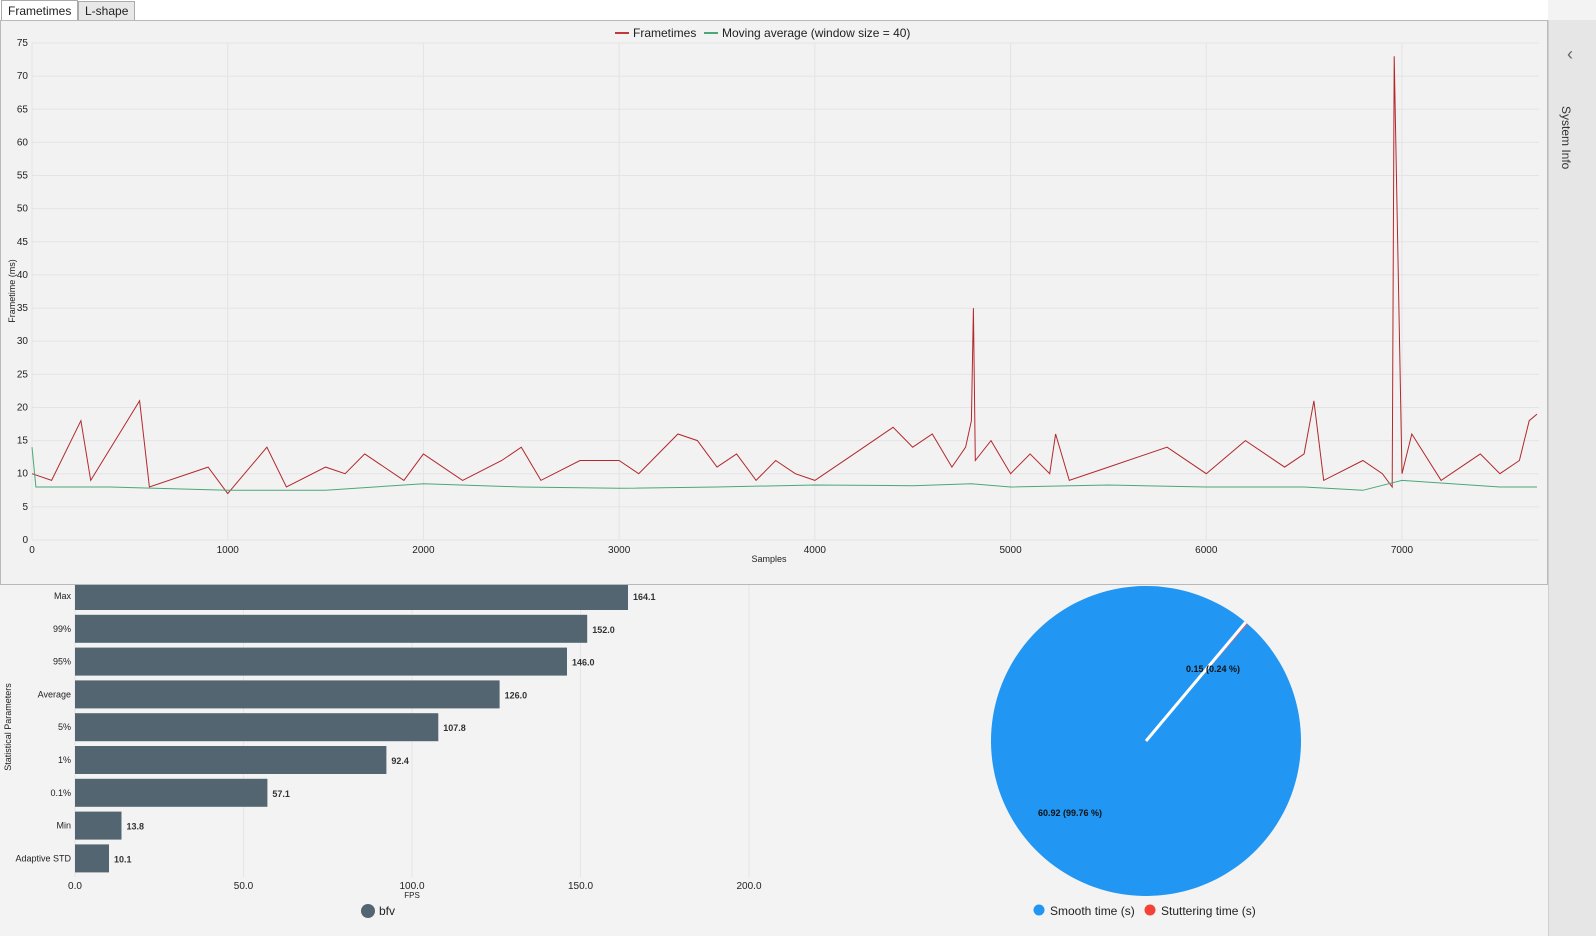  I want to click on y-tick-label: 10, so click(23, 474).